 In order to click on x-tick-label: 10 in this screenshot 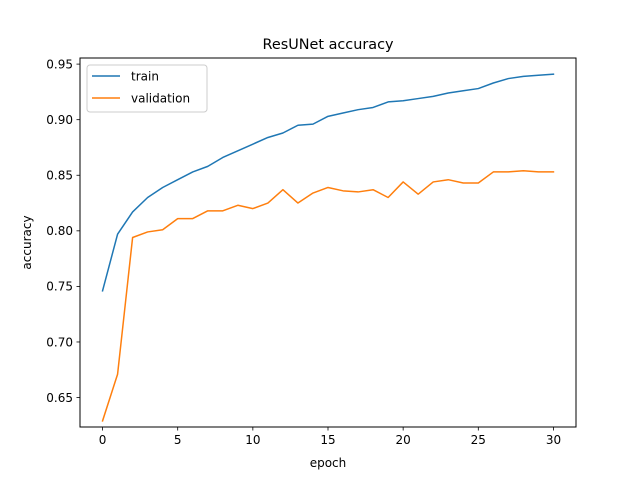, I will do `click(252, 440)`.